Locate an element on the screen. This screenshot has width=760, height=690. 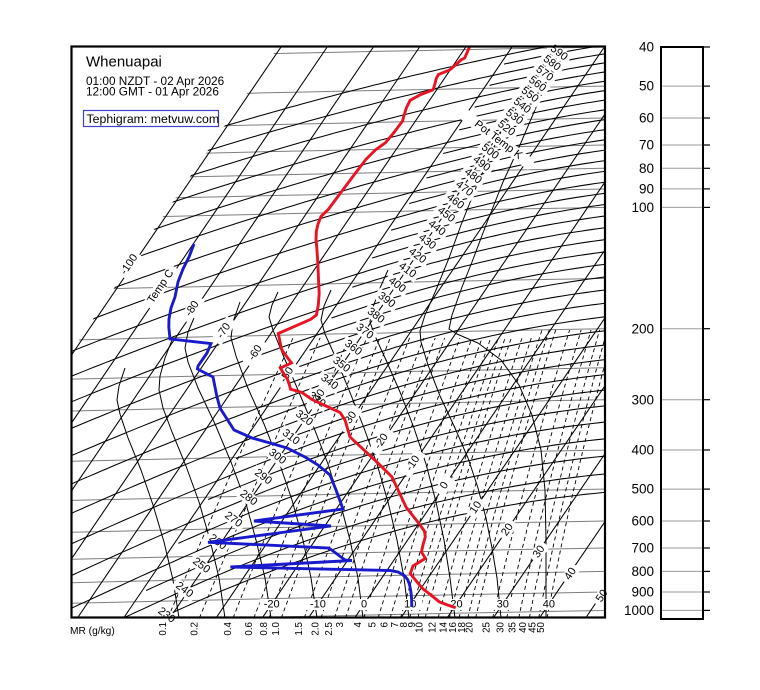
svg-text: 1.0 is located at coordinates (276, 628).